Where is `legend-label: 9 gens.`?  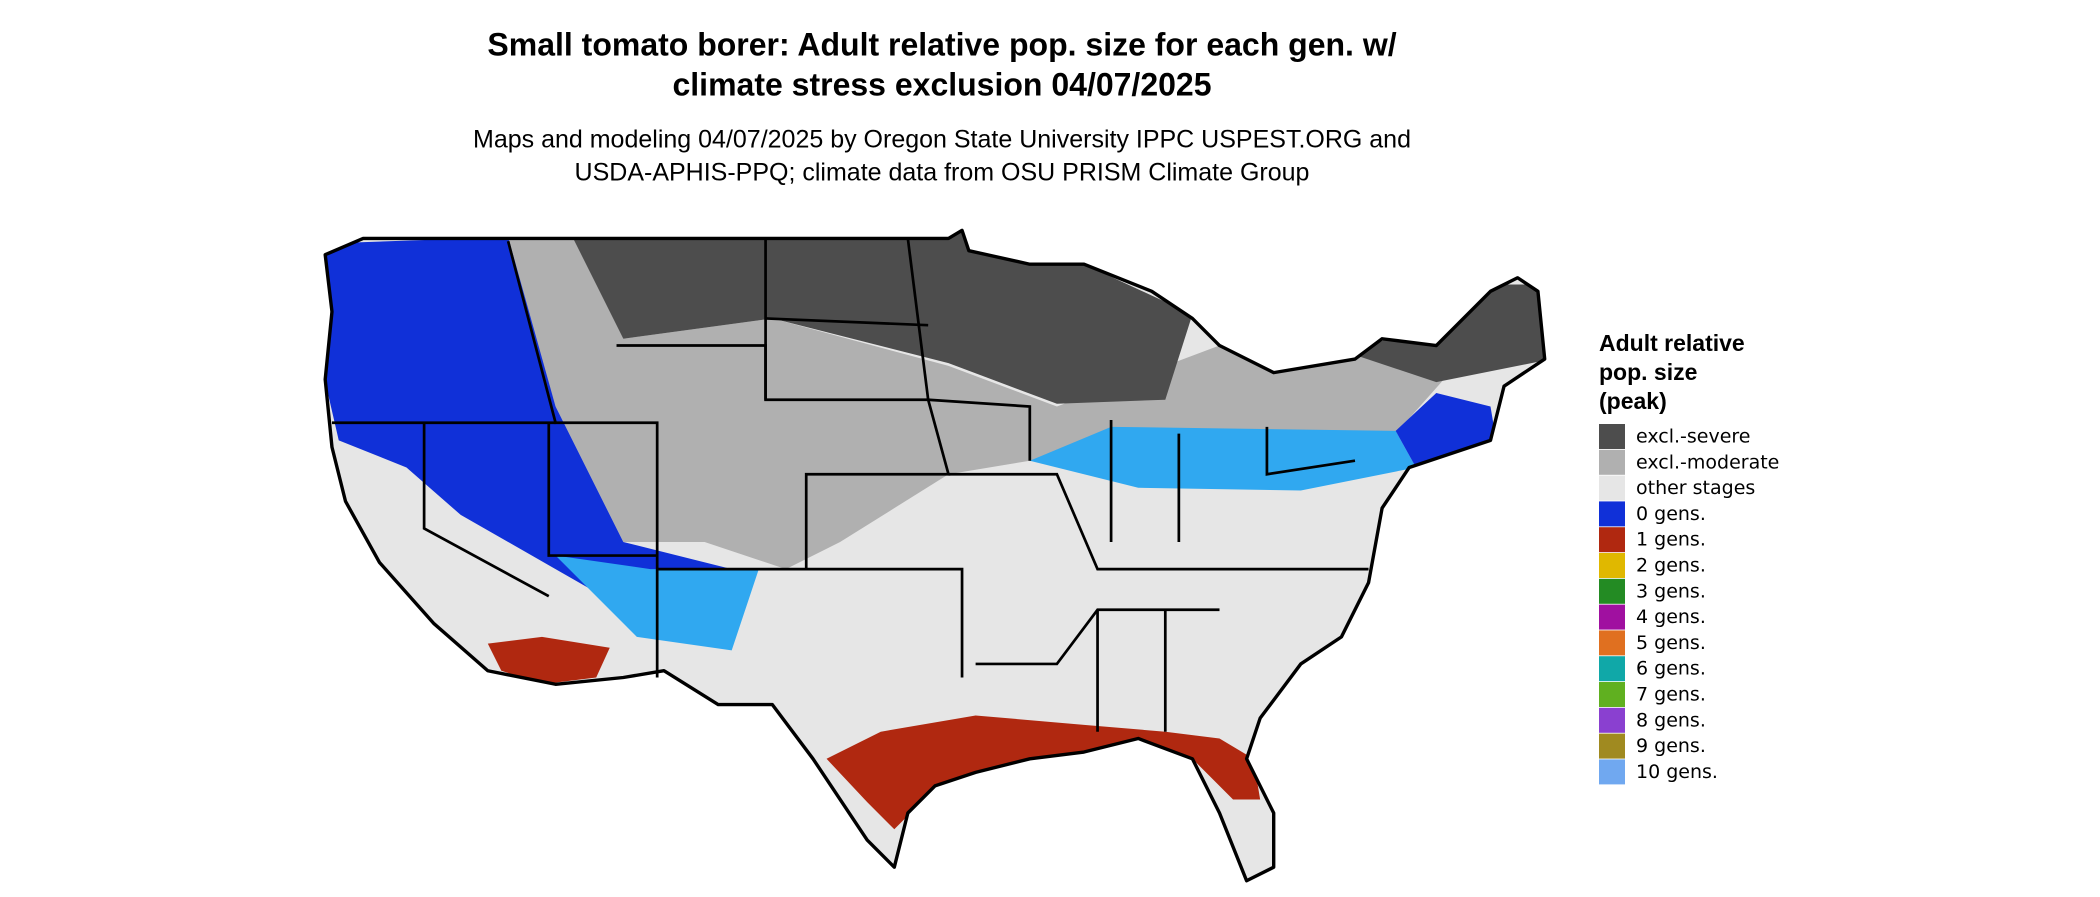
legend-label: 9 gens. is located at coordinates (1671, 746).